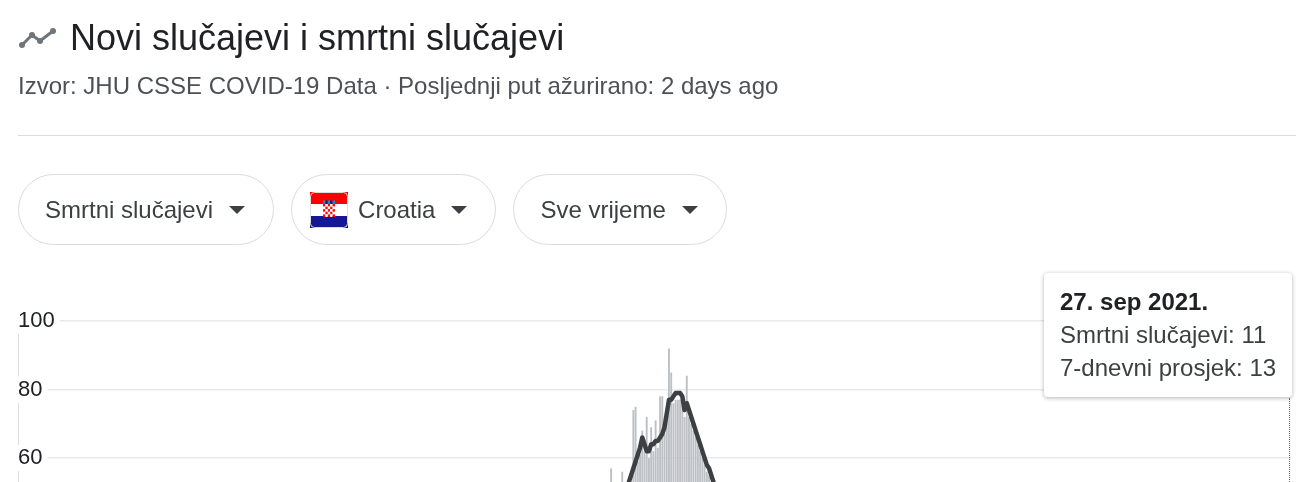 Image resolution: width=1296 pixels, height=482 pixels. What do you see at coordinates (30, 457) in the screenshot?
I see `y-tick-label: 60` at bounding box center [30, 457].